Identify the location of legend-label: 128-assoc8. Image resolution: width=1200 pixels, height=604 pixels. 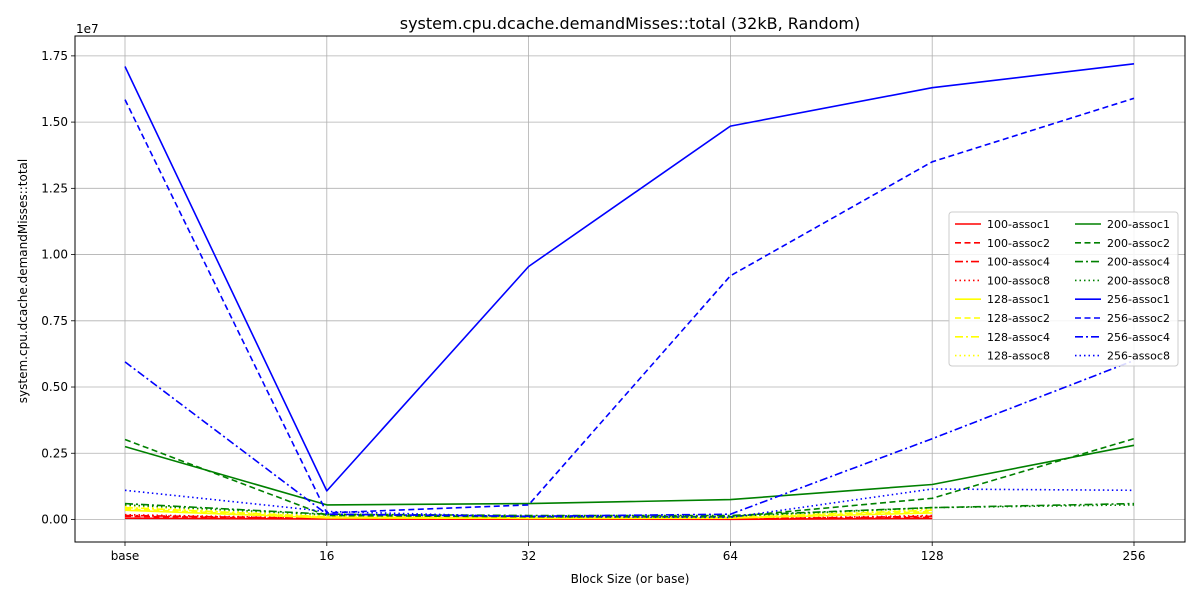
(1018, 356).